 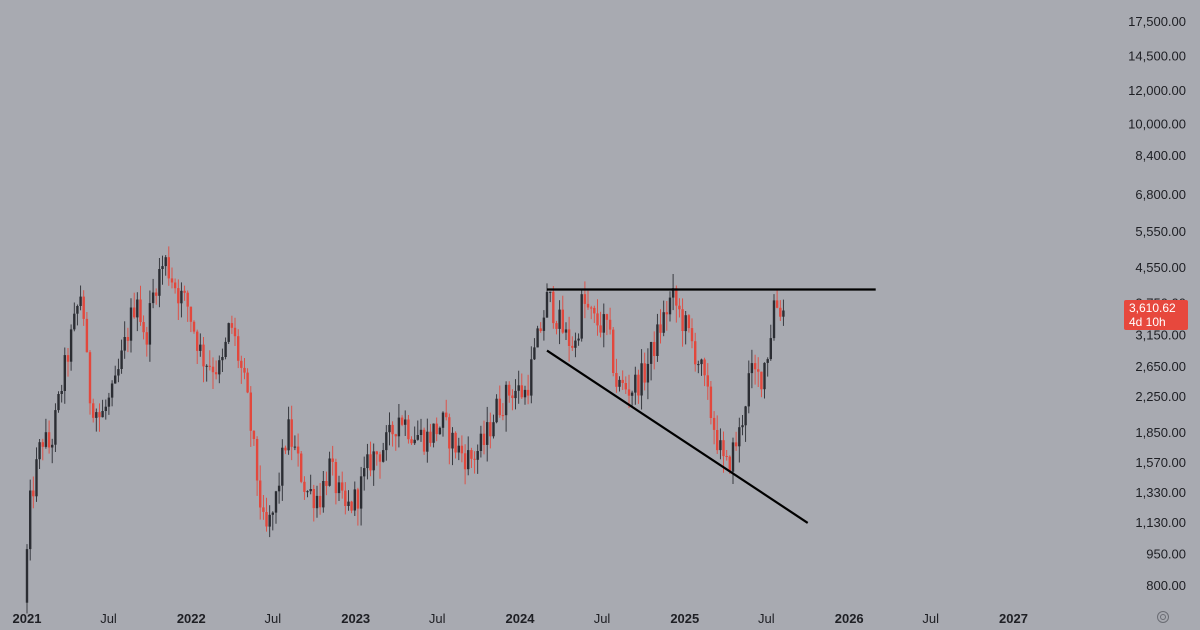 I want to click on y-tick-label: 17,500.00, so click(x=1157, y=21).